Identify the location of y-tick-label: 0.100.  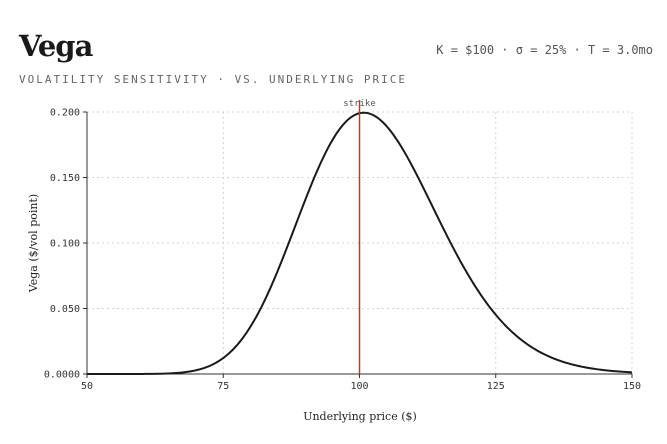
(65, 244).